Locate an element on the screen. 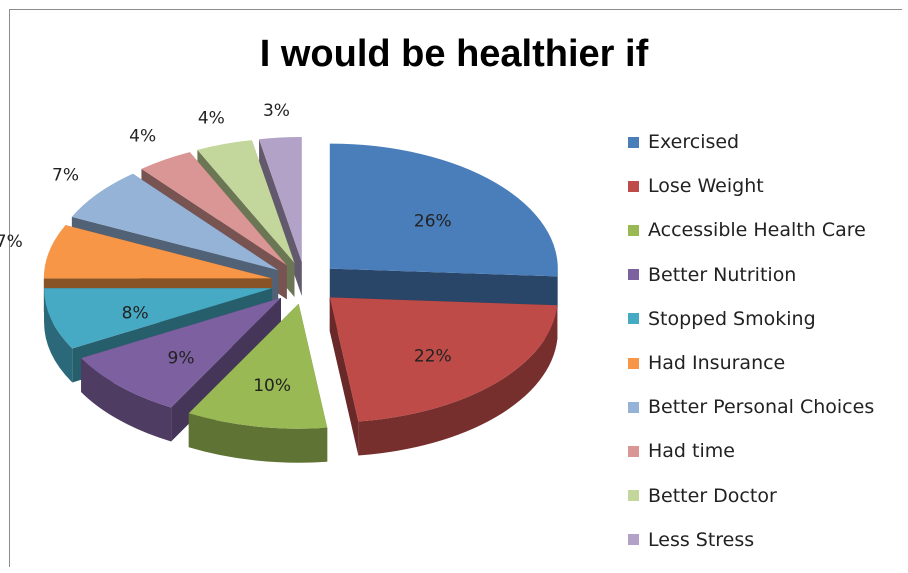  legend-label: Better Doctor is located at coordinates (712, 495).